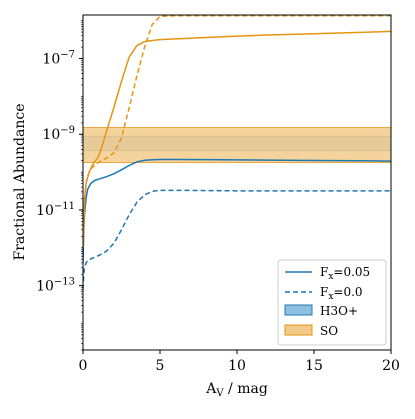 This screenshot has width=415, height=419. I want to click on legend-label-fx005: Fx=0.05, so click(345, 273).